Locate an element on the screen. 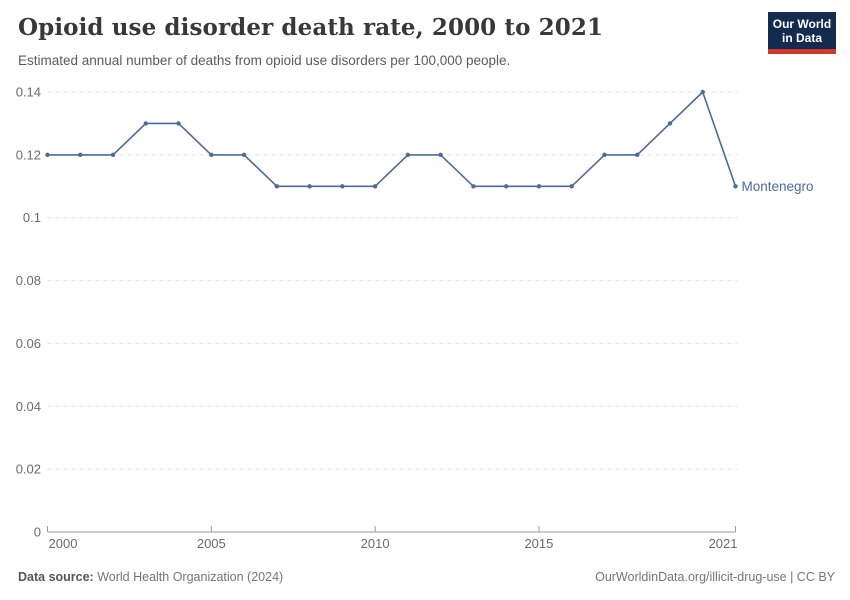 This screenshot has width=850, height=600. owid-logo: Our World in Data is located at coordinates (802, 33).